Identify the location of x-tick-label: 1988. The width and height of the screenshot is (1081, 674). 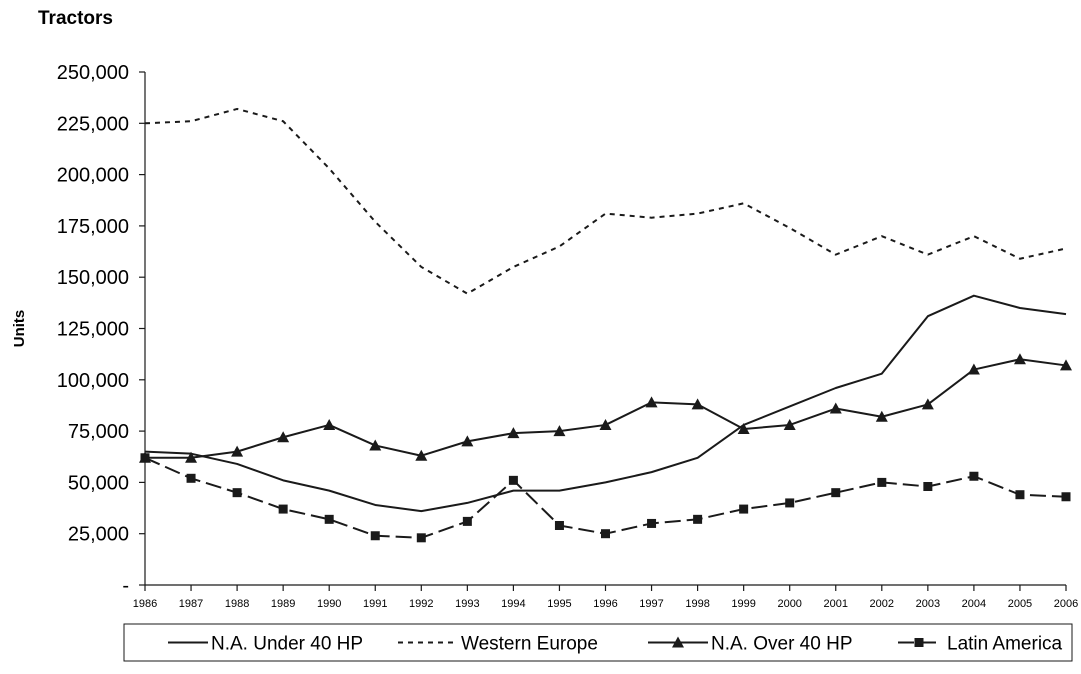
(237, 604).